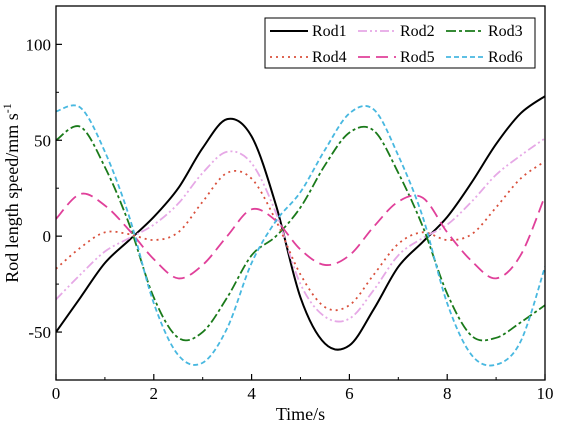 This screenshot has width=561, height=427. Describe the element at coordinates (329, 57) in the screenshot. I see `legend-label-rod4: Rod4` at that location.